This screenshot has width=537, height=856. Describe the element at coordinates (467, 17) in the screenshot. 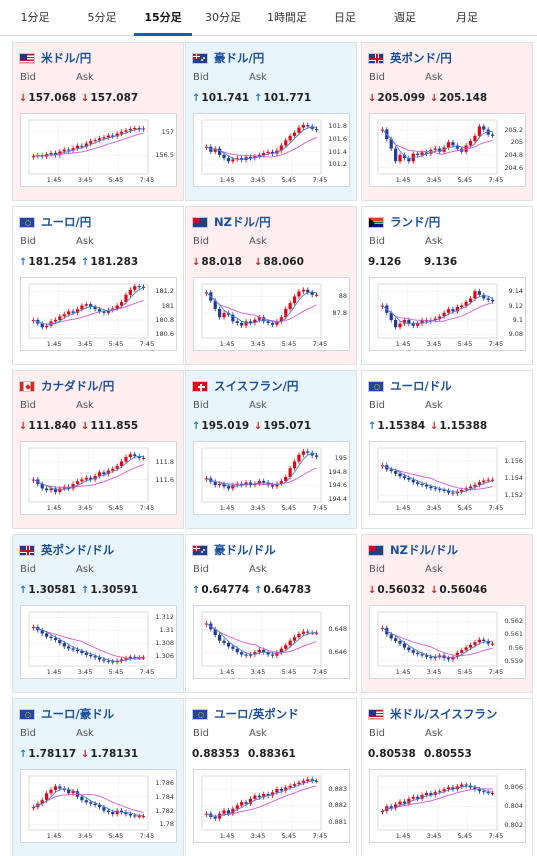

I see `tab-monthly: 月足` at that location.